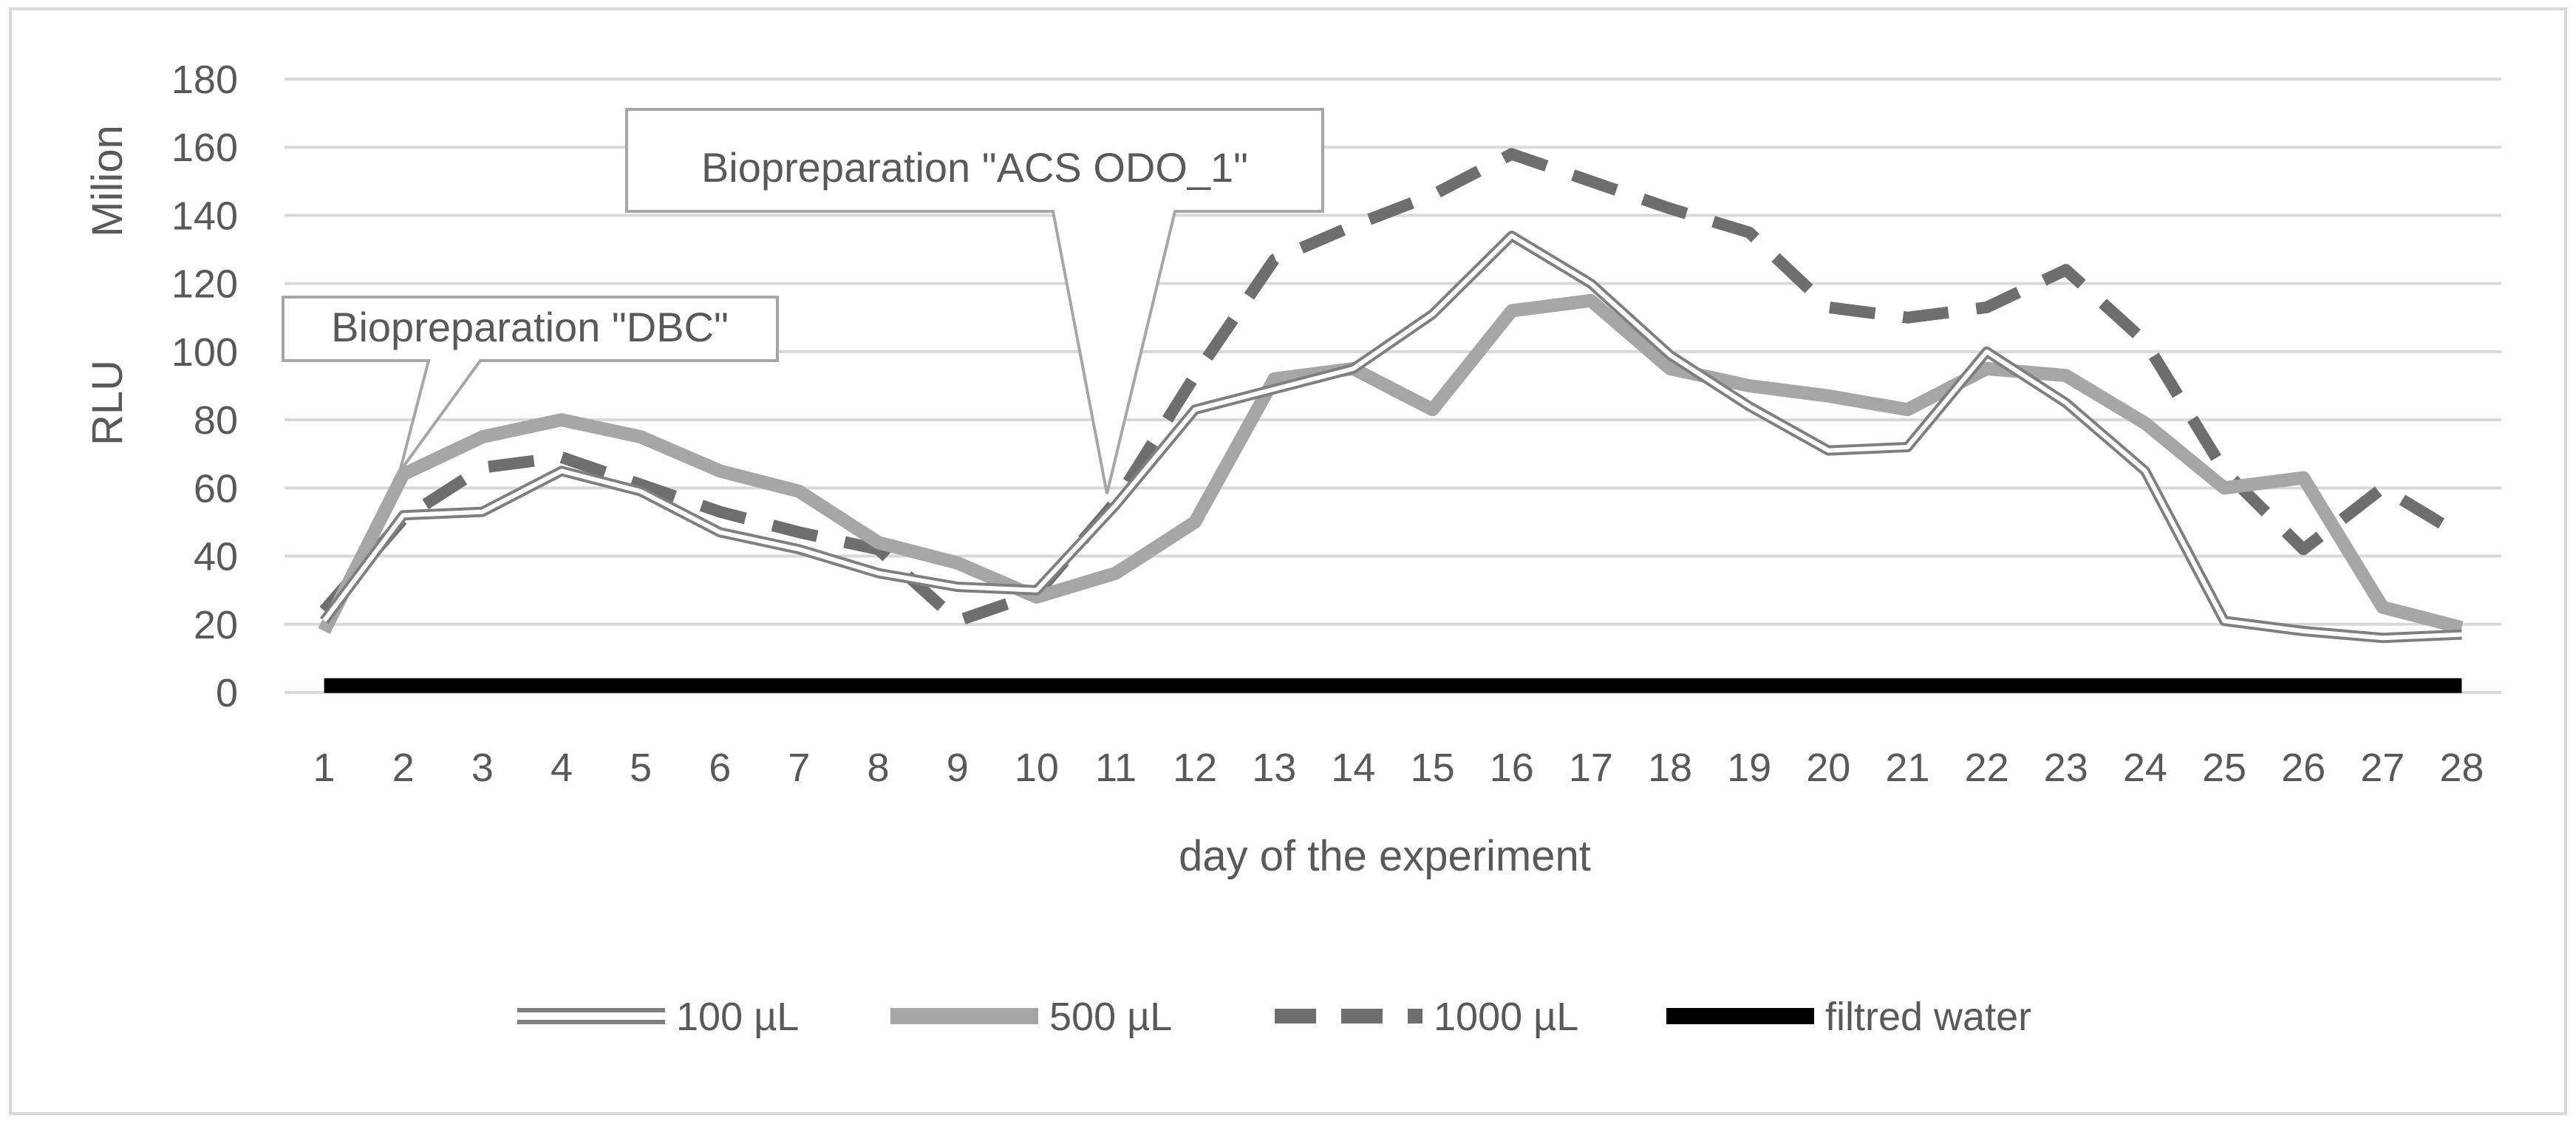 The image size is (2576, 1124). What do you see at coordinates (324, 768) in the screenshot?
I see `x-tick-label: 1` at bounding box center [324, 768].